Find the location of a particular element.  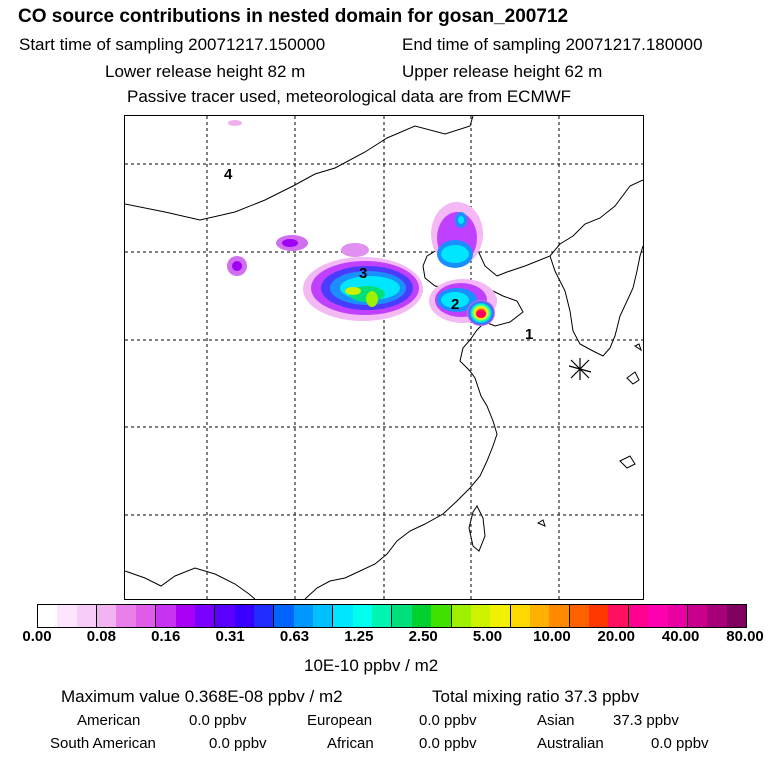

australian-value: 0.0 ppbv is located at coordinates (680, 743).